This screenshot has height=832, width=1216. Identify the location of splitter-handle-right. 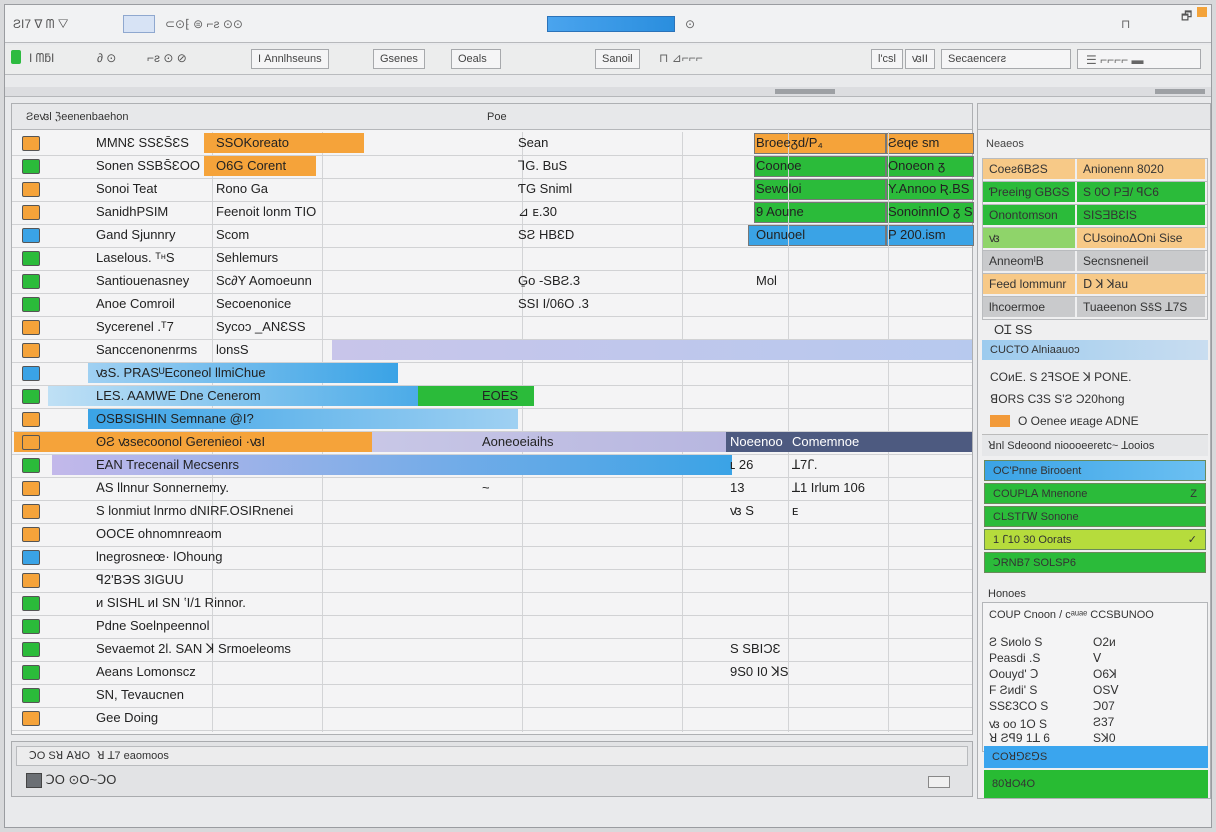
(1180, 91).